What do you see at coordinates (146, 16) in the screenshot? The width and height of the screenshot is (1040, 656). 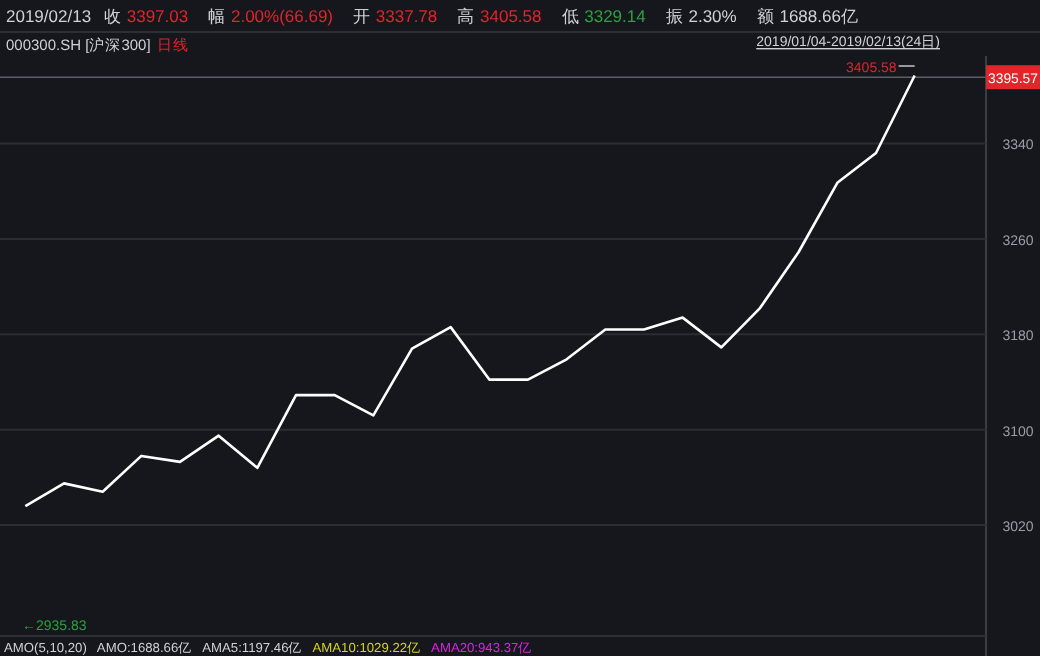 I see `text: 收 3397.03` at bounding box center [146, 16].